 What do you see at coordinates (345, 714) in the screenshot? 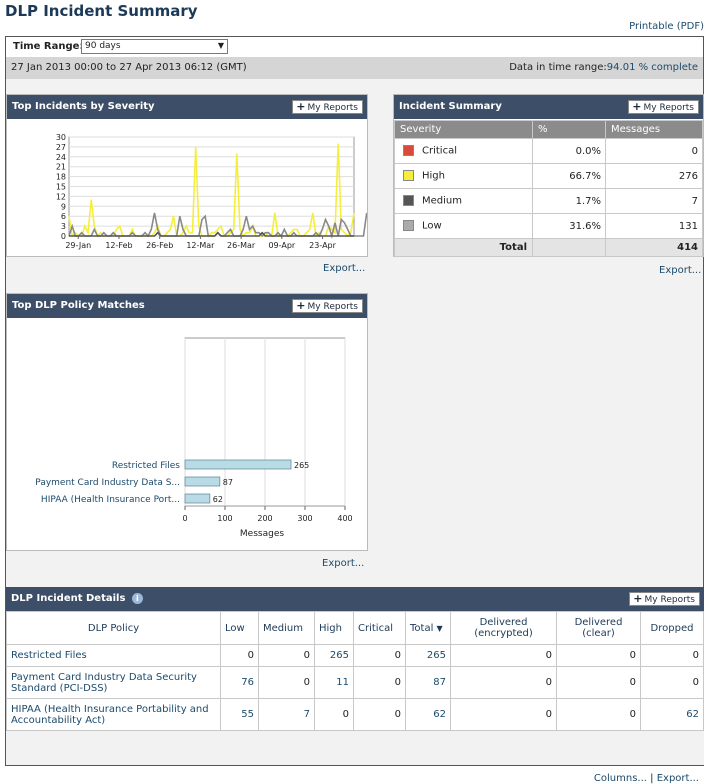
I see `high-value: 0` at bounding box center [345, 714].